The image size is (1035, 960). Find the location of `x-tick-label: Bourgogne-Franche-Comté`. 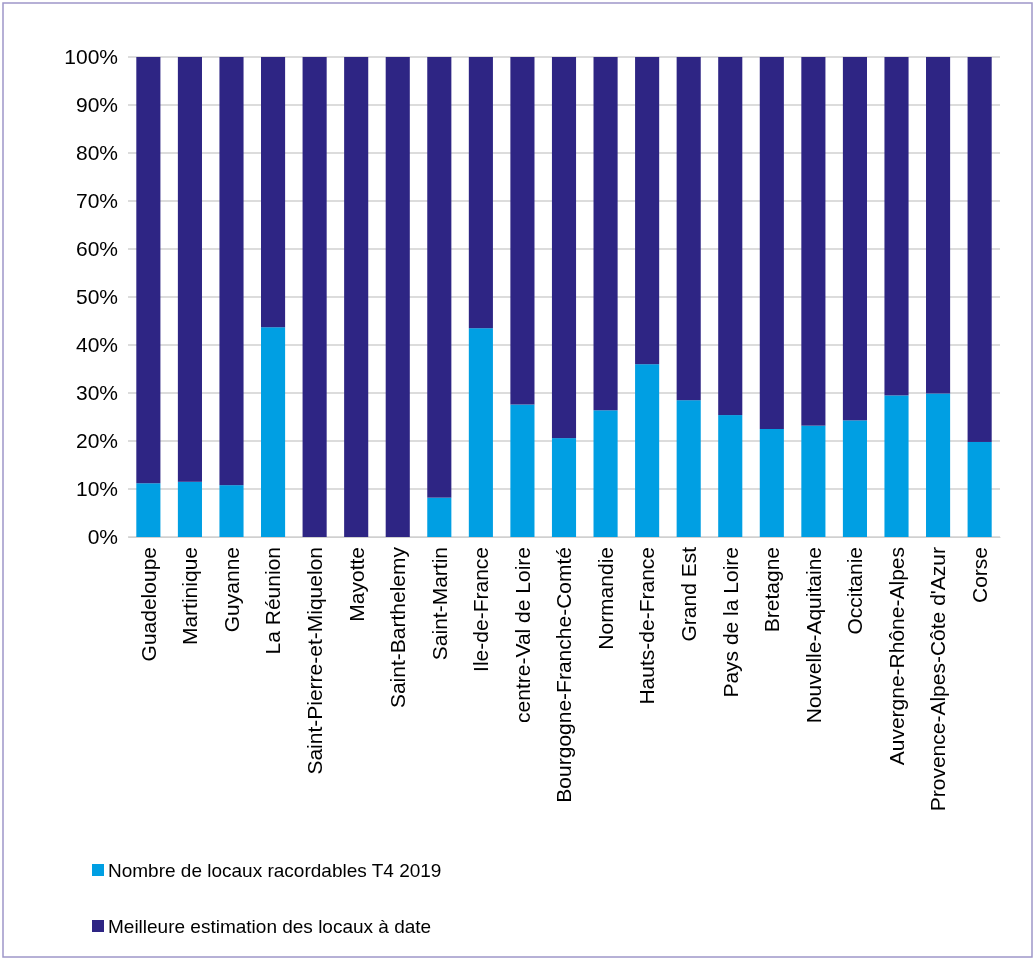

x-tick-label: Bourgogne-Franche-Comté is located at coordinates (564, 675).